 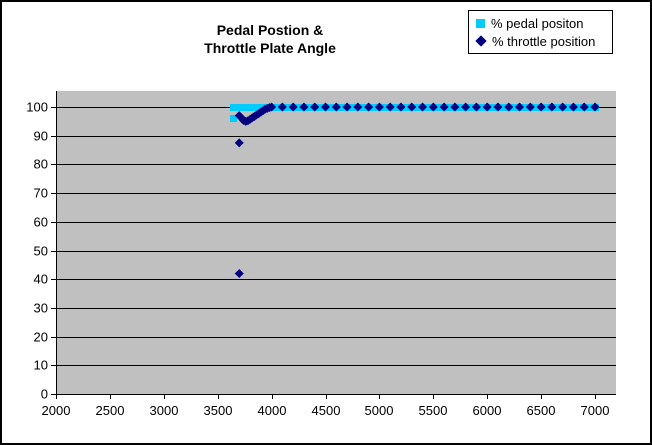 I want to click on legend-item-pedal: % pedal positon, so click(x=542, y=23).